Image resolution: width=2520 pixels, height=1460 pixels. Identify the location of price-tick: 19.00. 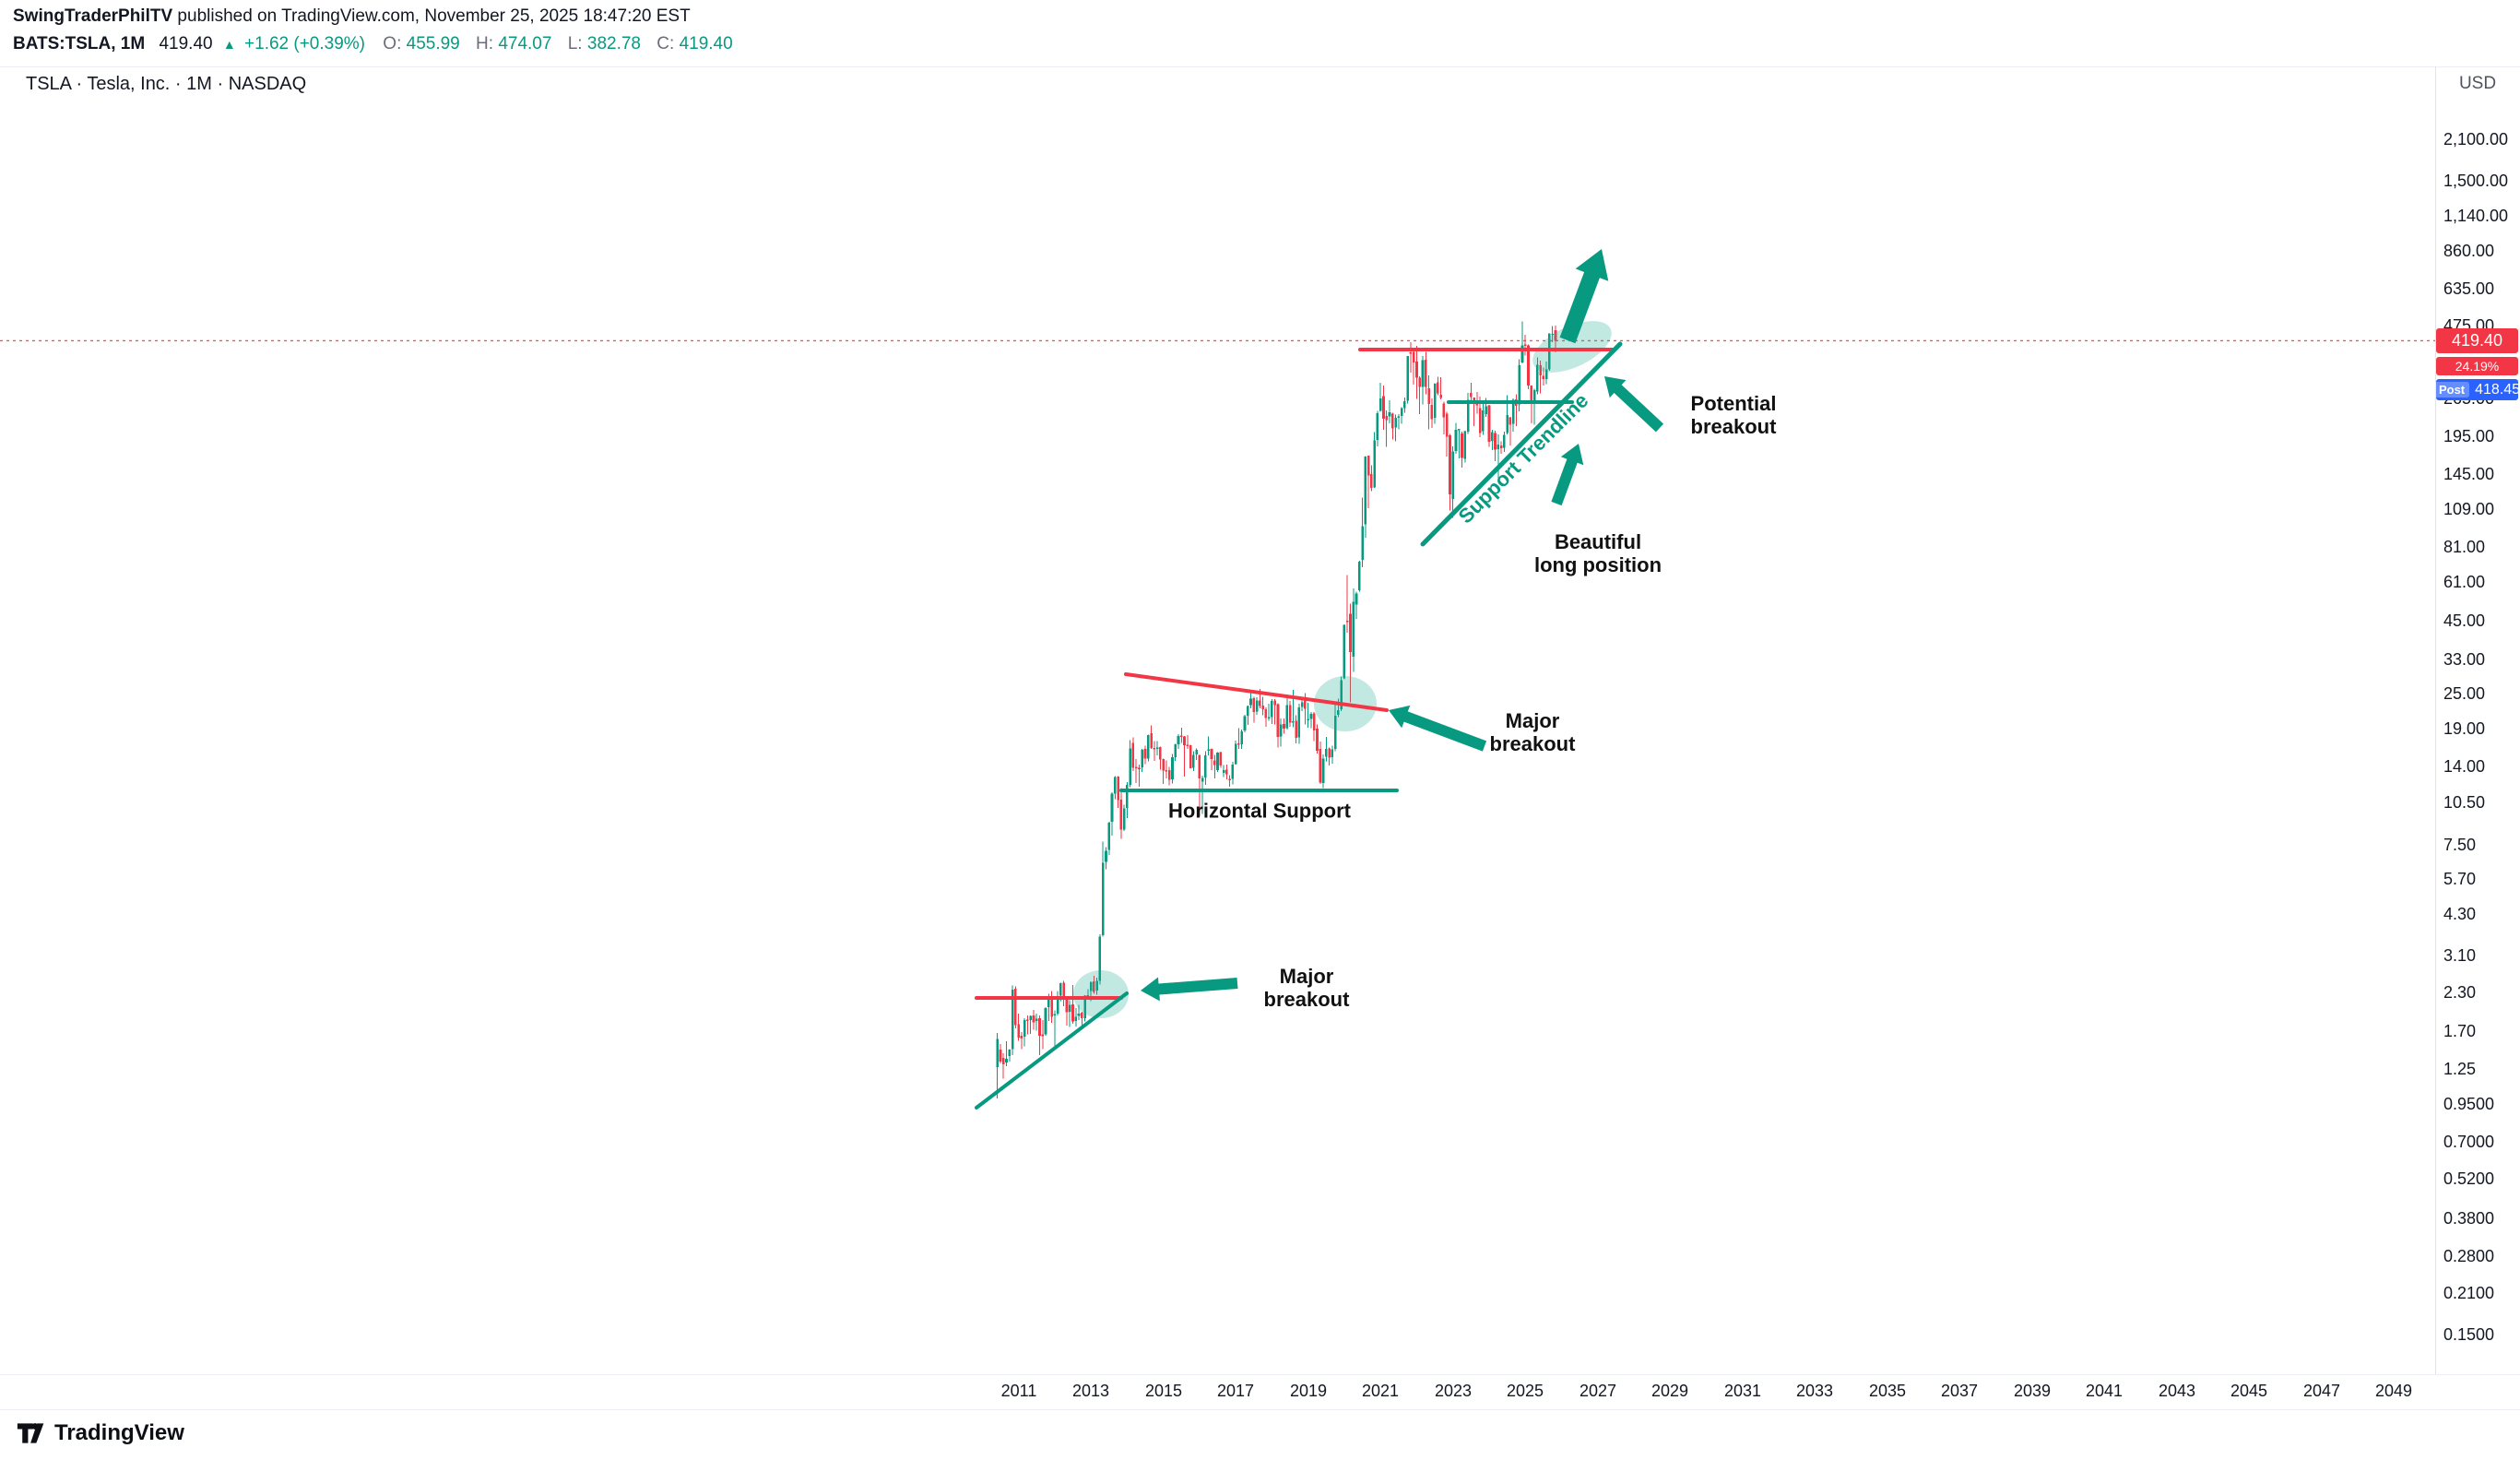
(2464, 728).